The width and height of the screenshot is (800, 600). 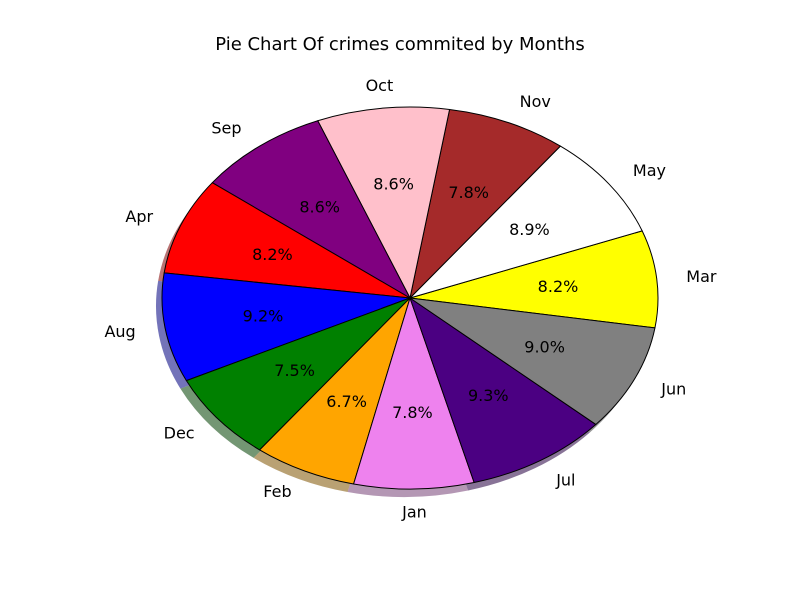 I want to click on pie-slice-may, so click(x=526, y=222).